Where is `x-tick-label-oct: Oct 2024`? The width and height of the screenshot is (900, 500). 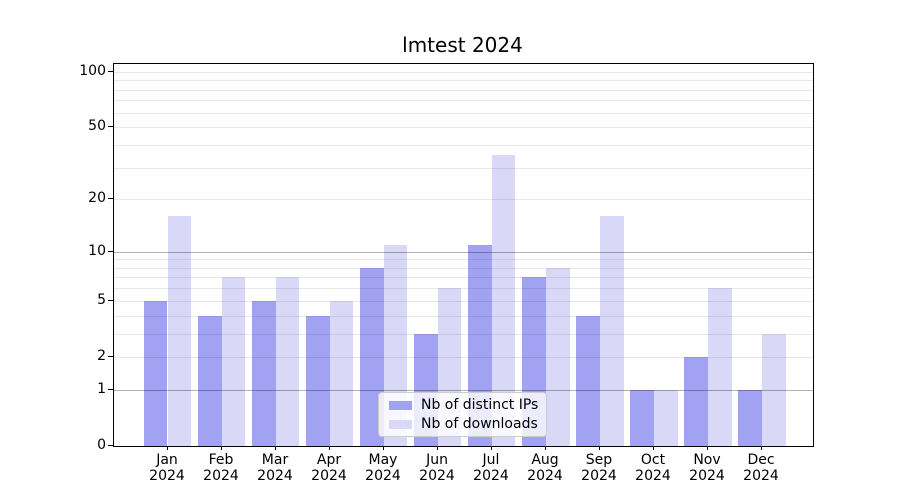
x-tick-label-oct: Oct 2024 is located at coordinates (653, 468).